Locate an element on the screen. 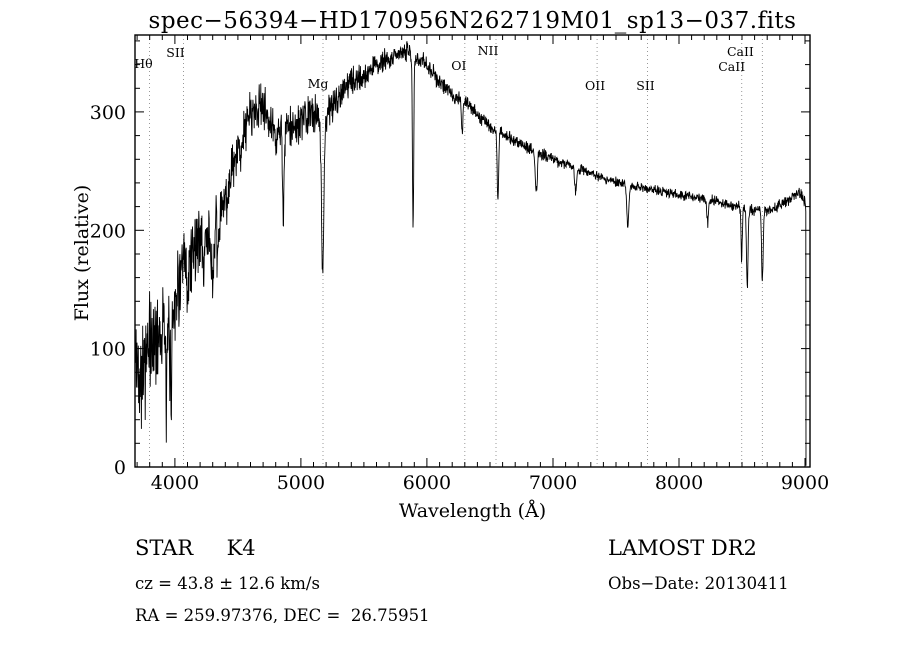 The image size is (900, 650). y-tick-label: 100 is located at coordinates (108, 350).